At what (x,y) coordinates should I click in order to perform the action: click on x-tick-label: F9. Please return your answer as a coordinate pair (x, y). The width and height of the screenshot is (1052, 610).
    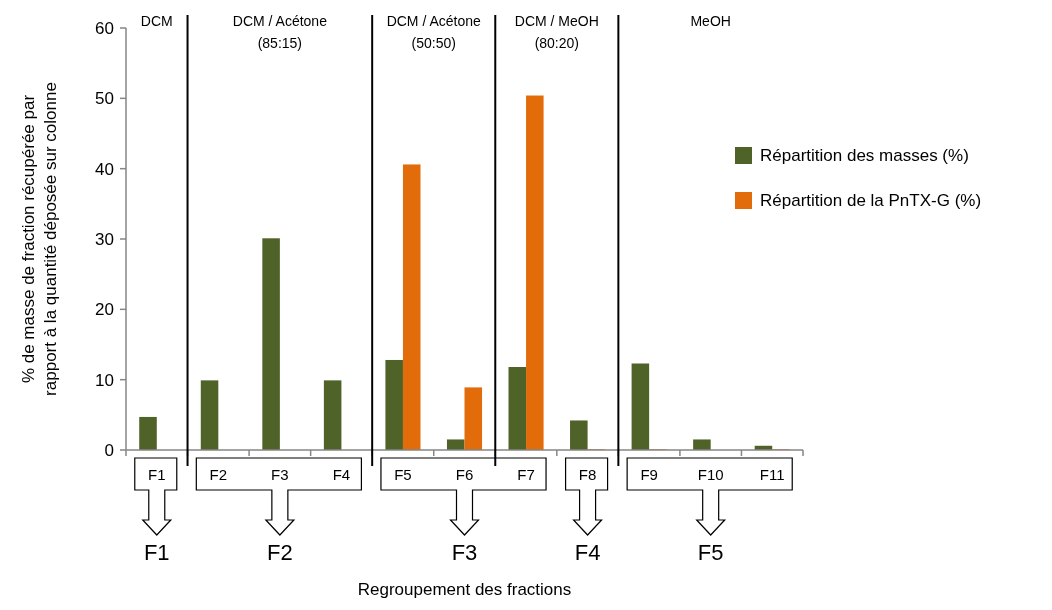
    Looking at the image, I should click on (649, 475).